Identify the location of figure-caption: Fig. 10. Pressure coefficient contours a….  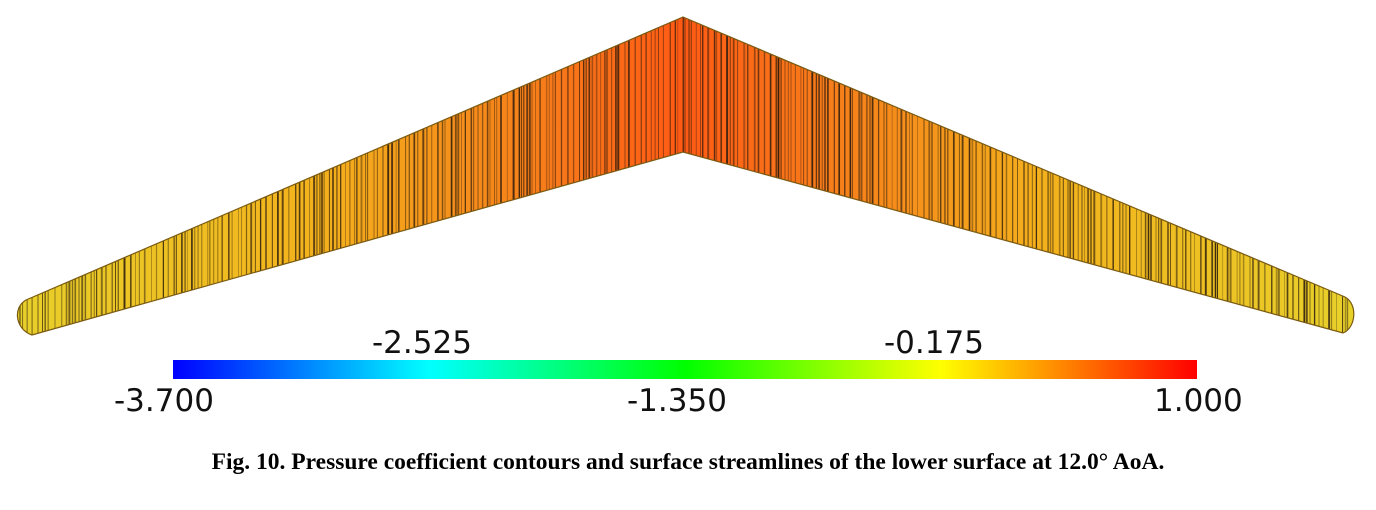
(688, 462).